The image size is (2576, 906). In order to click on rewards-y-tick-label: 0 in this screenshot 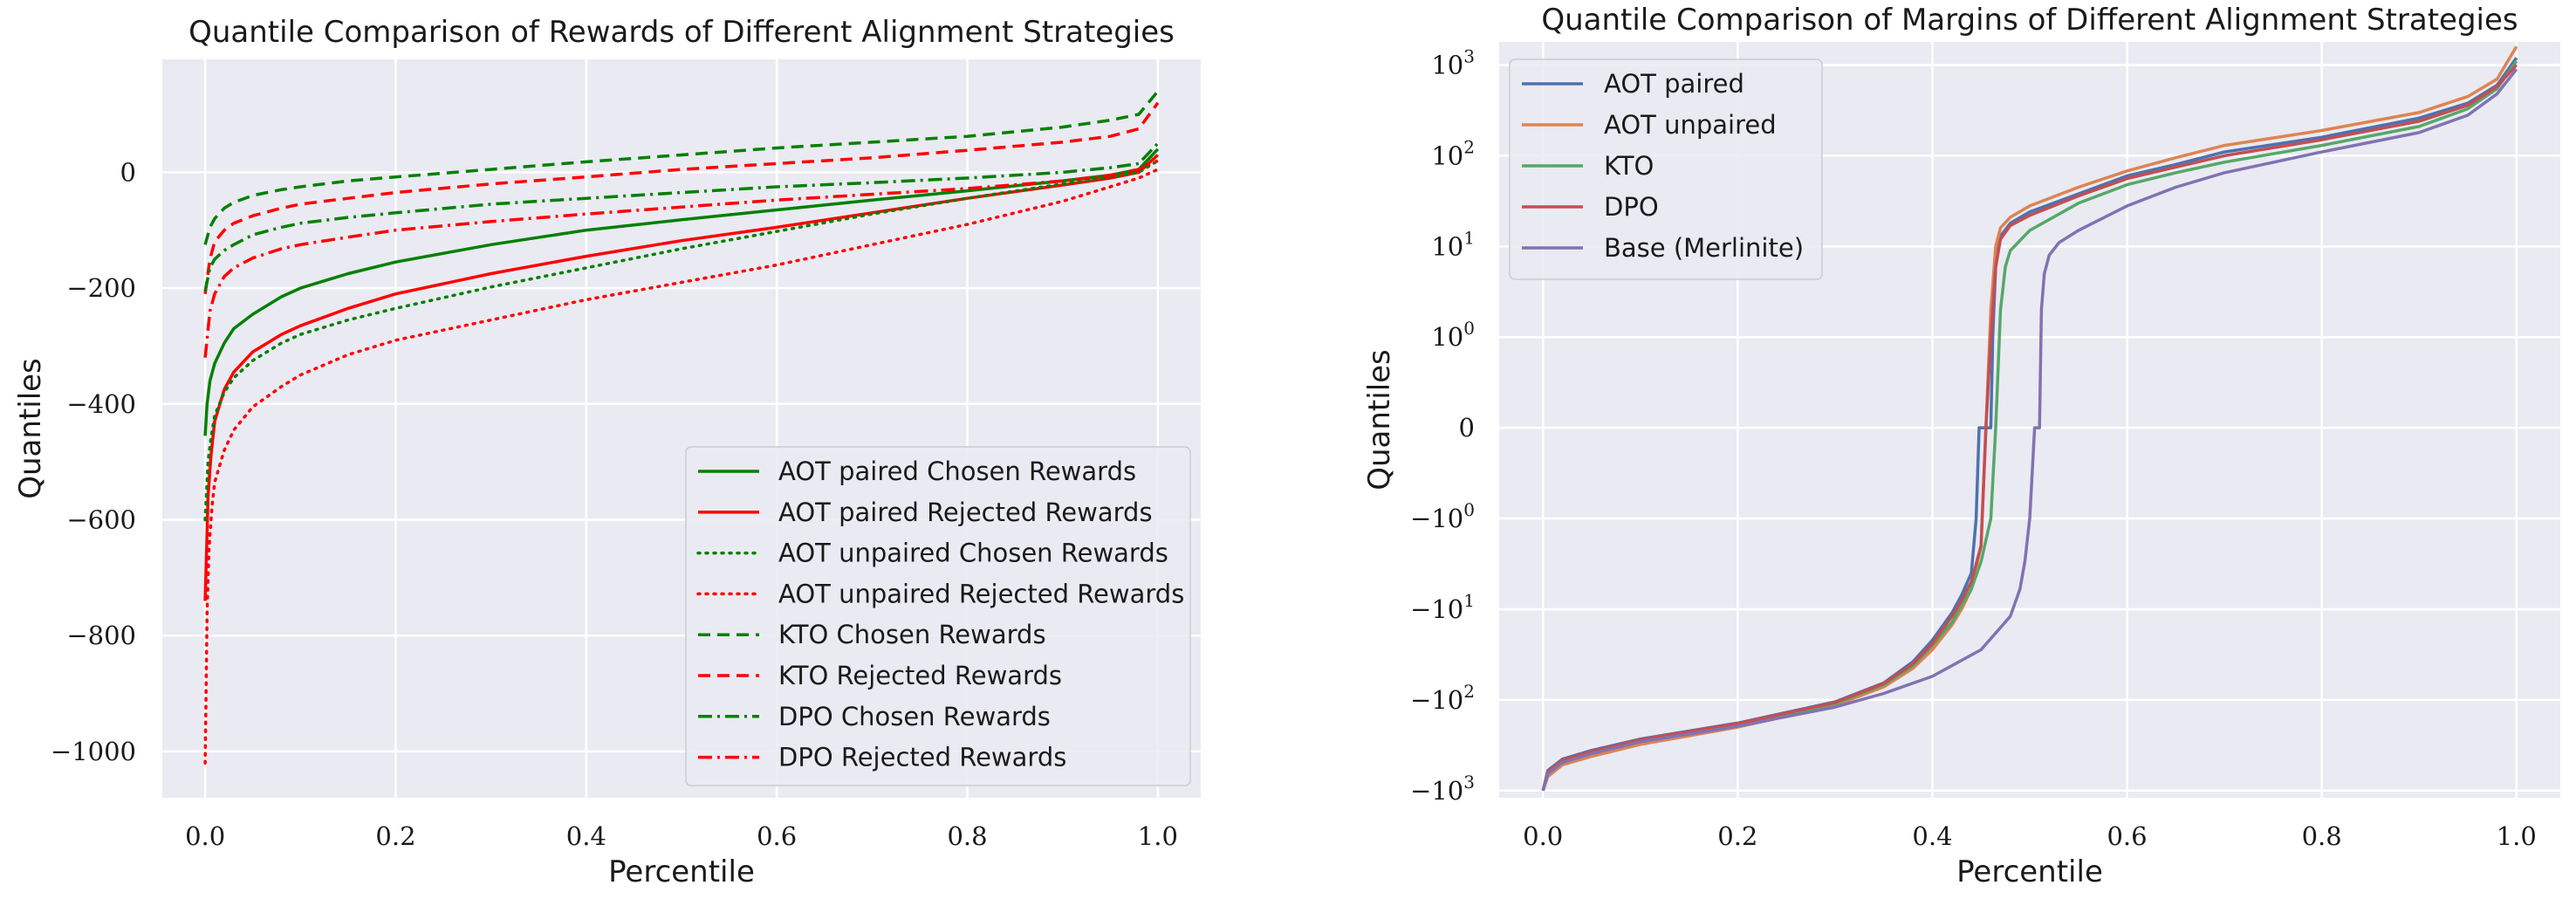, I will do `click(128, 172)`.